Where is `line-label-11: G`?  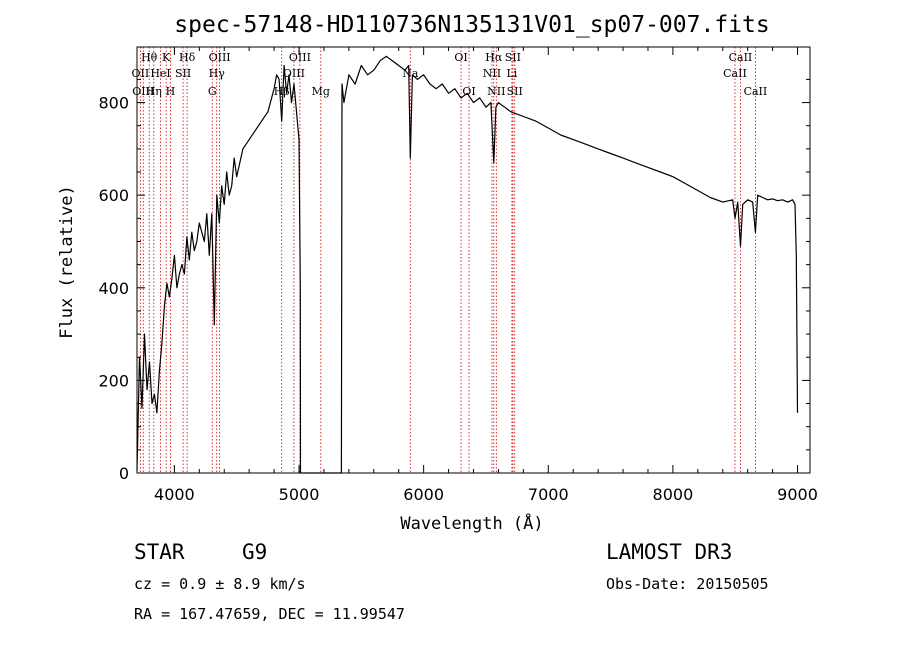
line-label-11: G is located at coordinates (212, 91).